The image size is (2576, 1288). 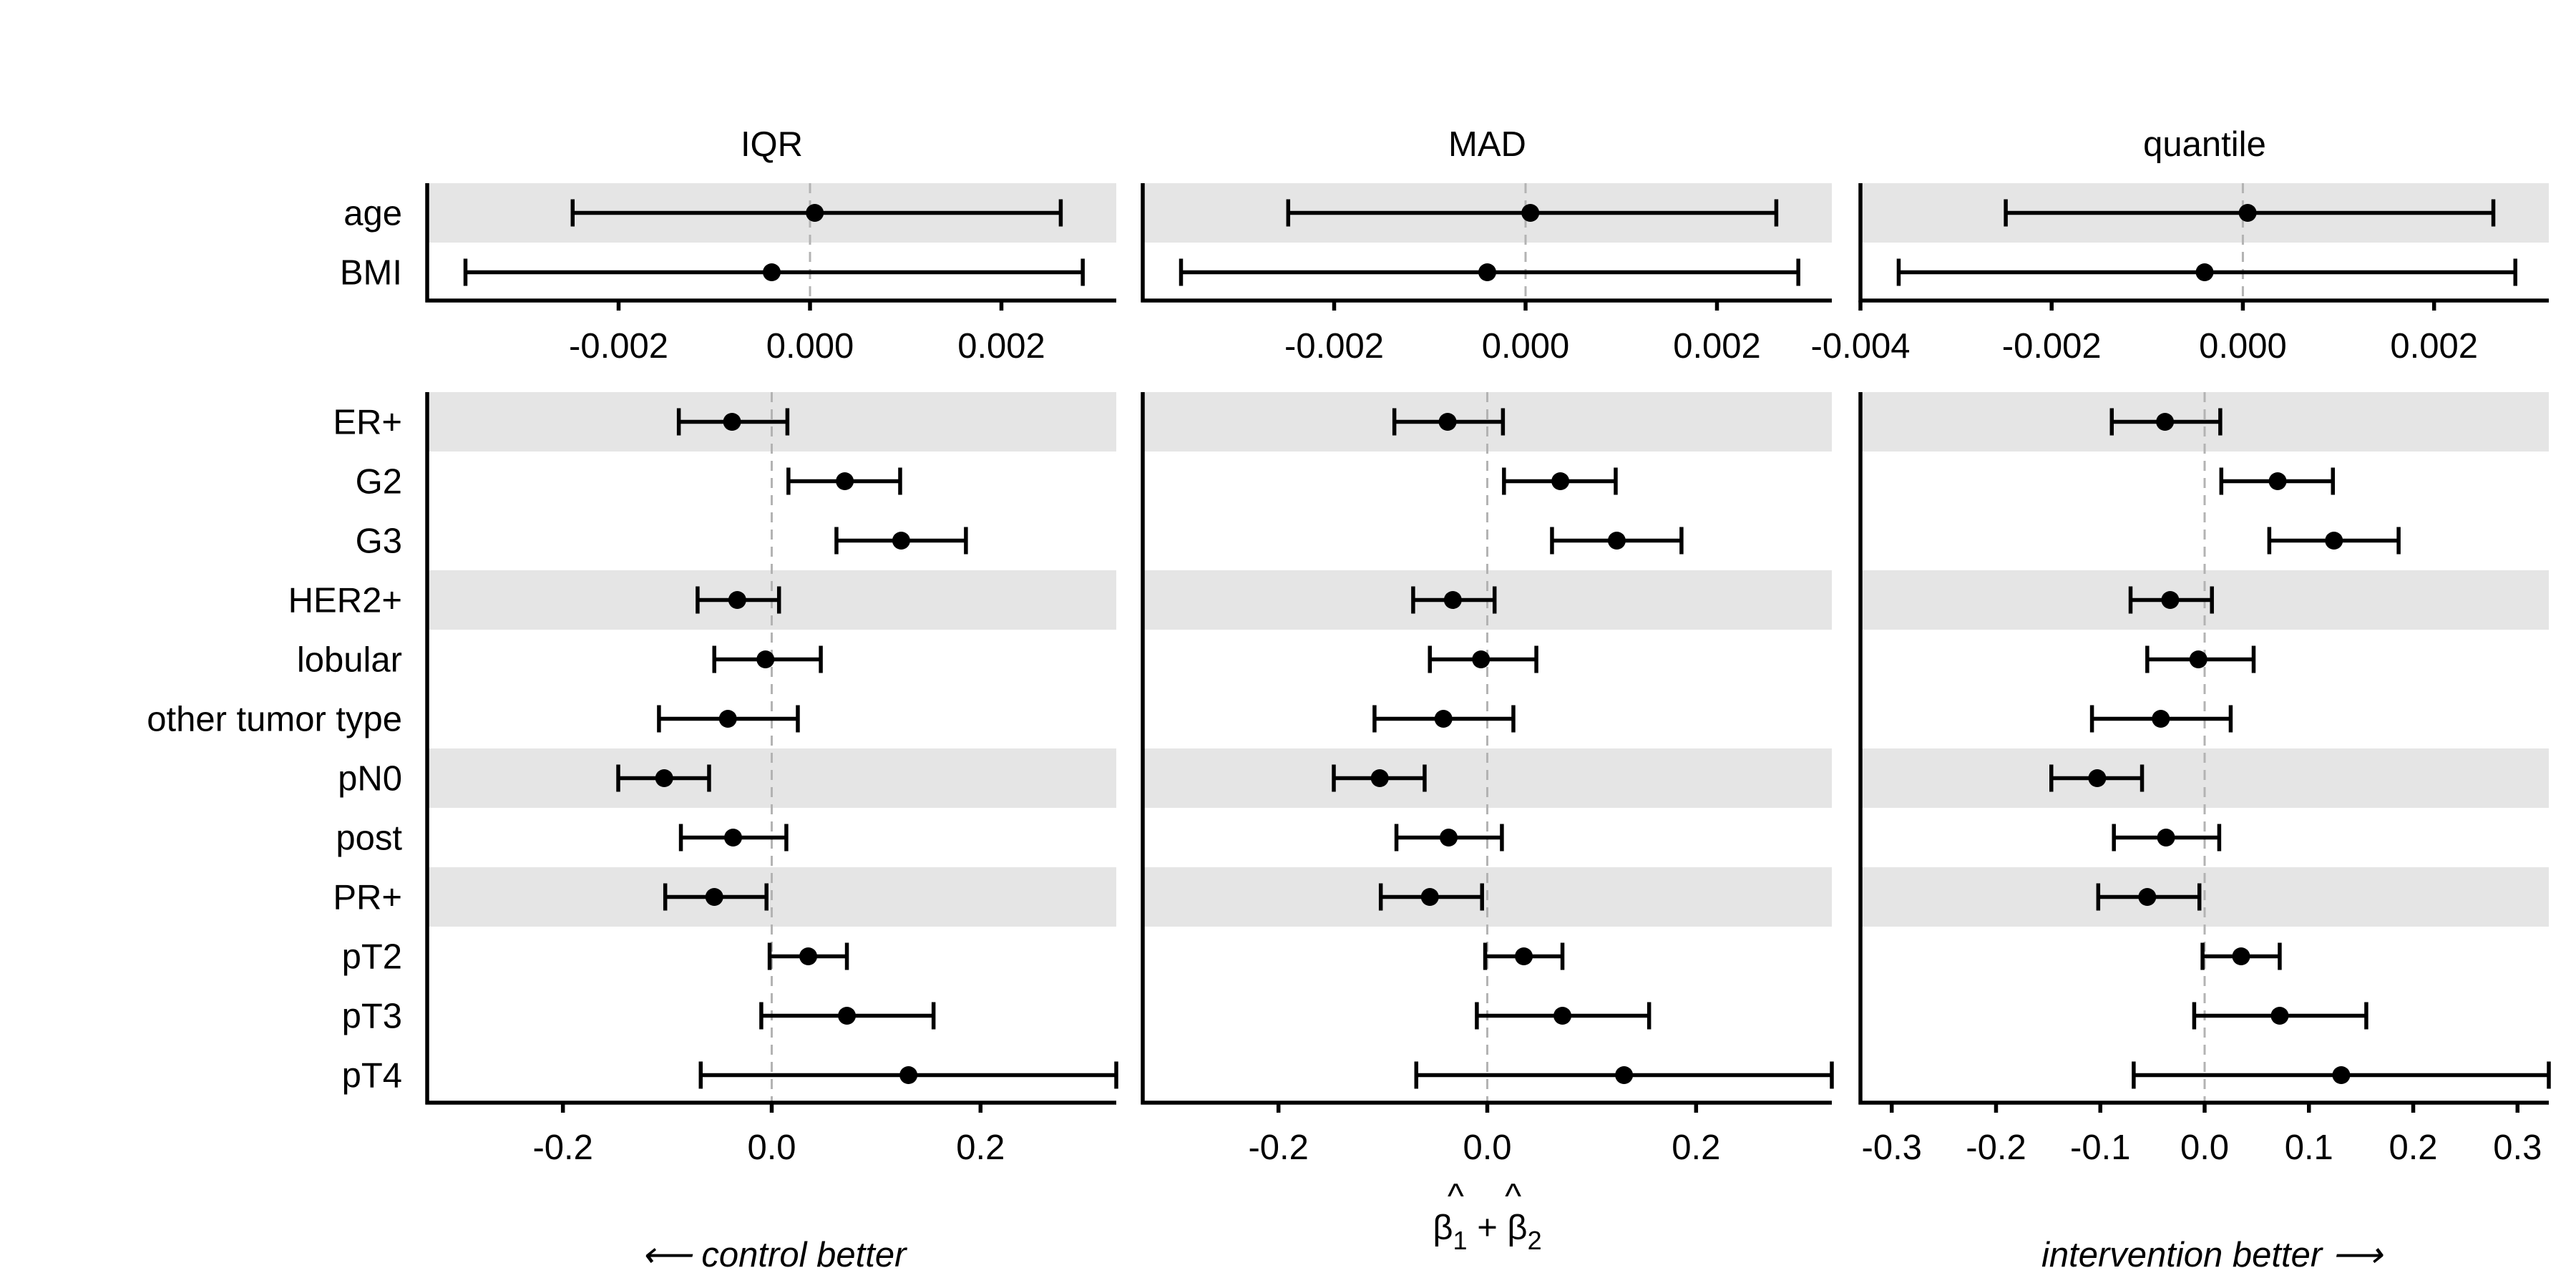 I want to click on row-label-her2: HER2+, so click(x=345, y=601).